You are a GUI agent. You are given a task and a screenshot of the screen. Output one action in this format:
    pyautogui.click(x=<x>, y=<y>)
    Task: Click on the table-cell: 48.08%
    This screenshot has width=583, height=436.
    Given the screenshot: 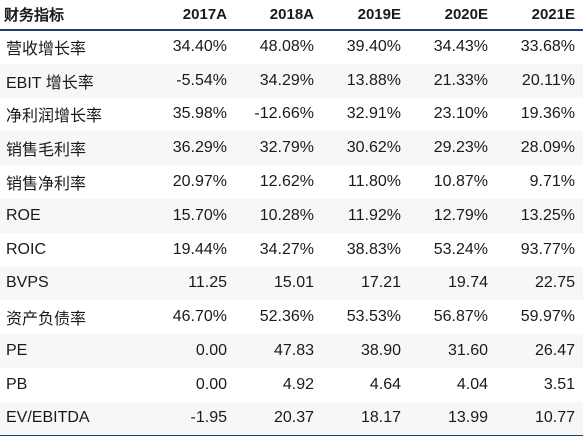 What is the action you would take?
    pyautogui.click(x=286, y=47)
    